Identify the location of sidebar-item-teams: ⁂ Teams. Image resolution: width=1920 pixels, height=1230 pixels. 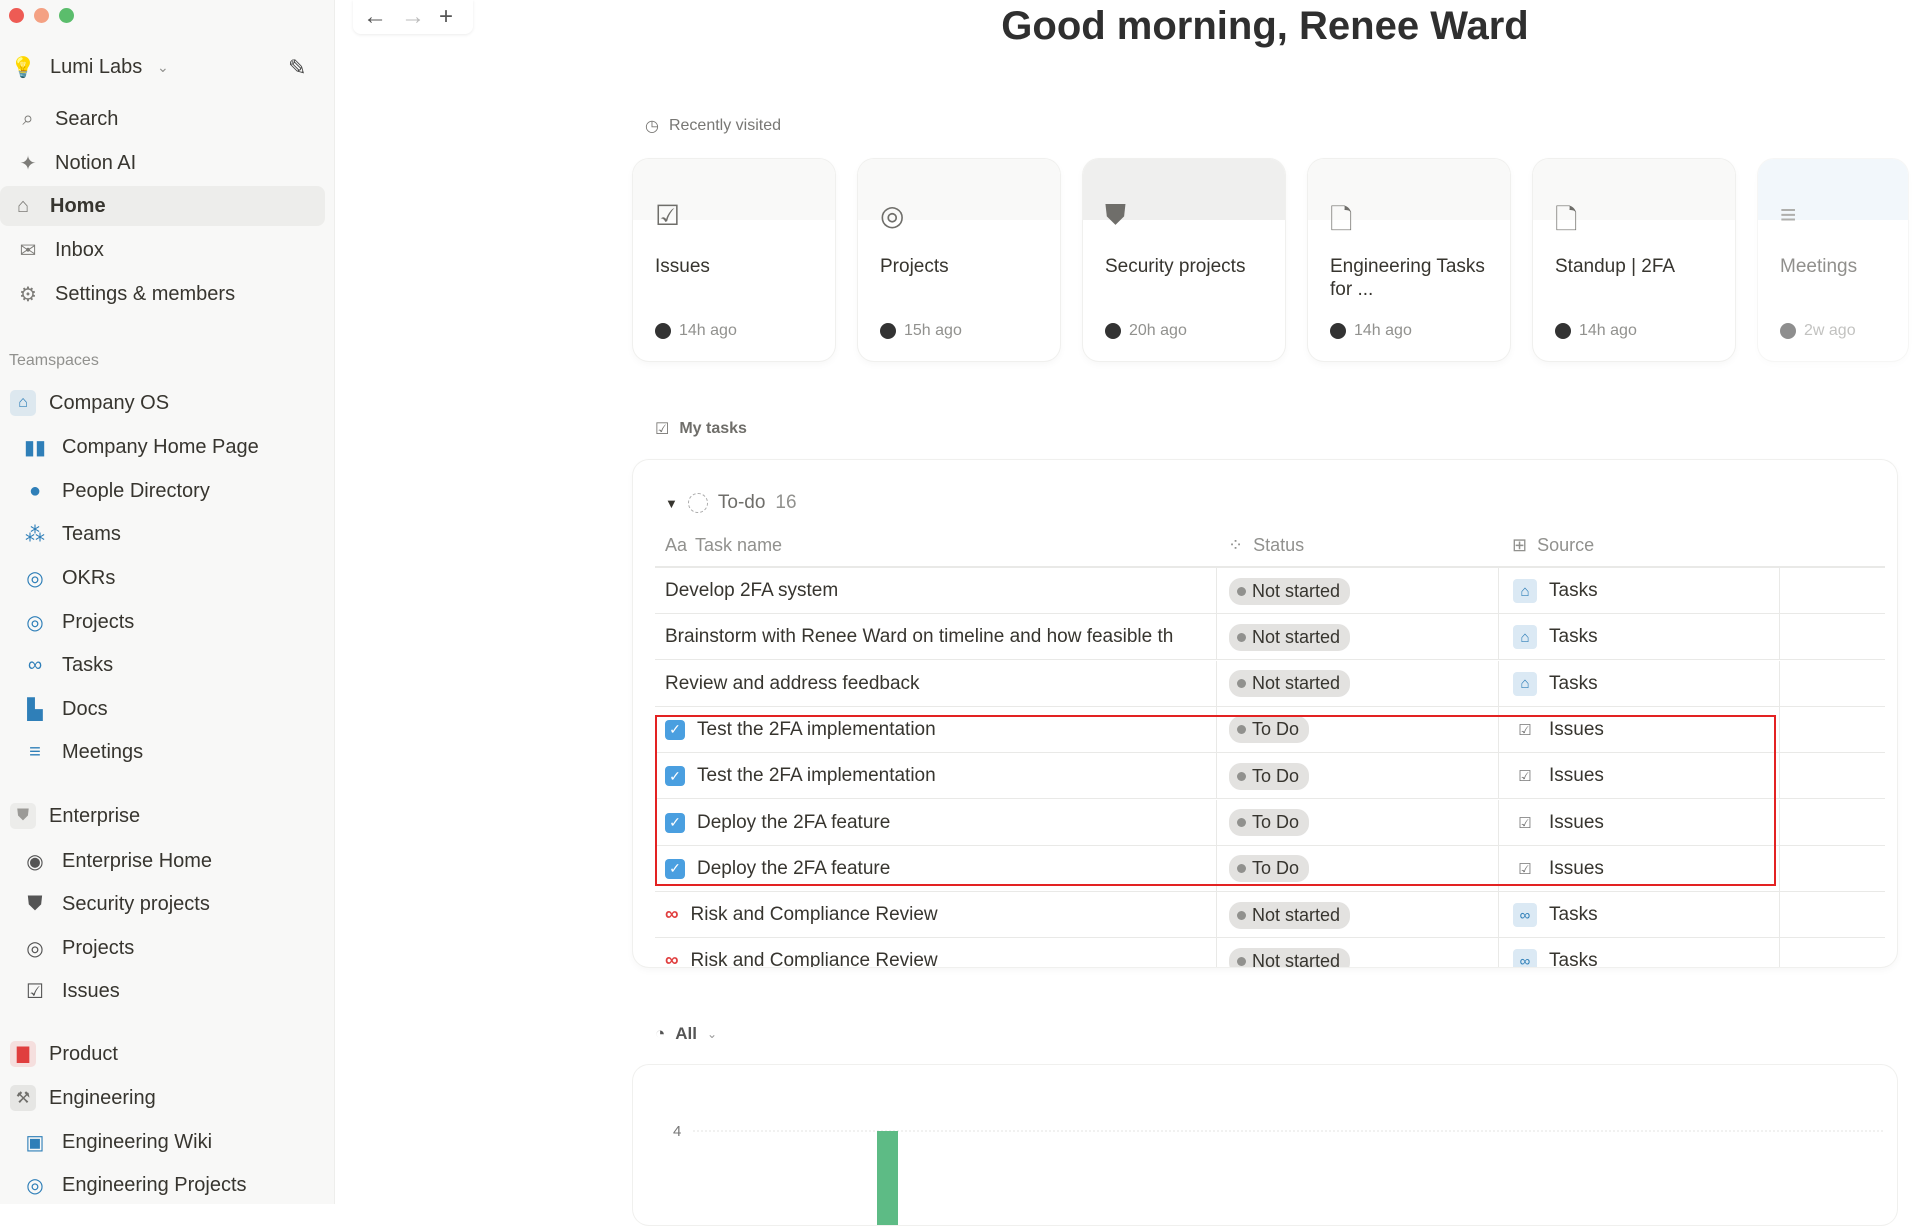
(162, 534).